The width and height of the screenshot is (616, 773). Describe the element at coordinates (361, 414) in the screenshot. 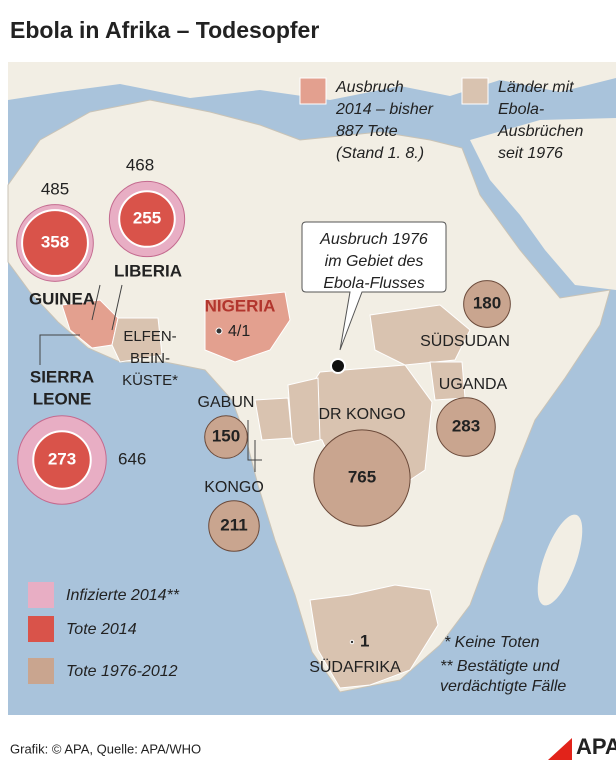

I see `country-label: DR KONGO` at that location.